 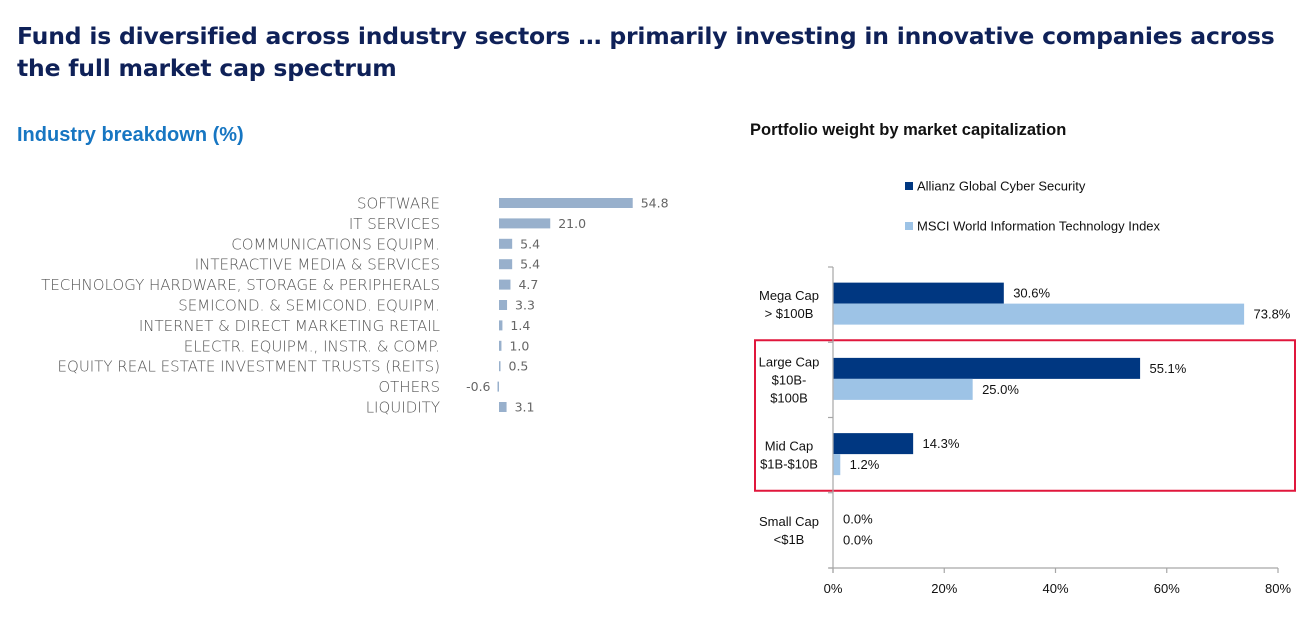 I want to click on industry-value-label: 1.4, so click(x=520, y=325).